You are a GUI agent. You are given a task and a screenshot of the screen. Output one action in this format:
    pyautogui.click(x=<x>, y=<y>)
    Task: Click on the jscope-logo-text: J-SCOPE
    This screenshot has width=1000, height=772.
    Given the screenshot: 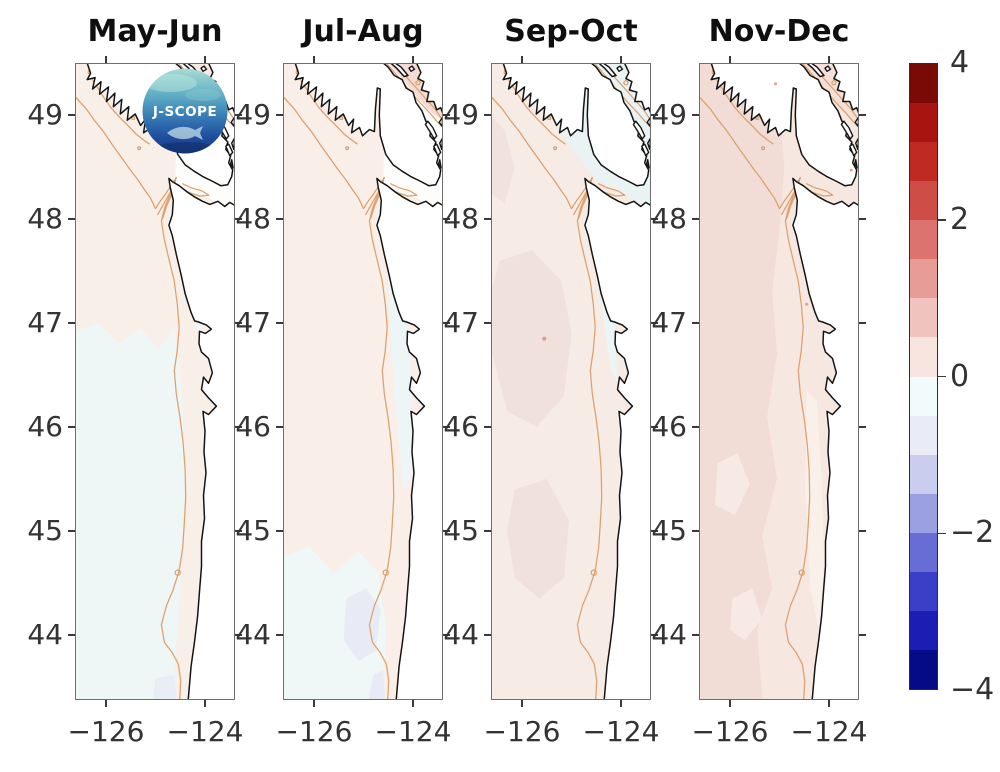 What is the action you would take?
    pyautogui.click(x=184, y=112)
    